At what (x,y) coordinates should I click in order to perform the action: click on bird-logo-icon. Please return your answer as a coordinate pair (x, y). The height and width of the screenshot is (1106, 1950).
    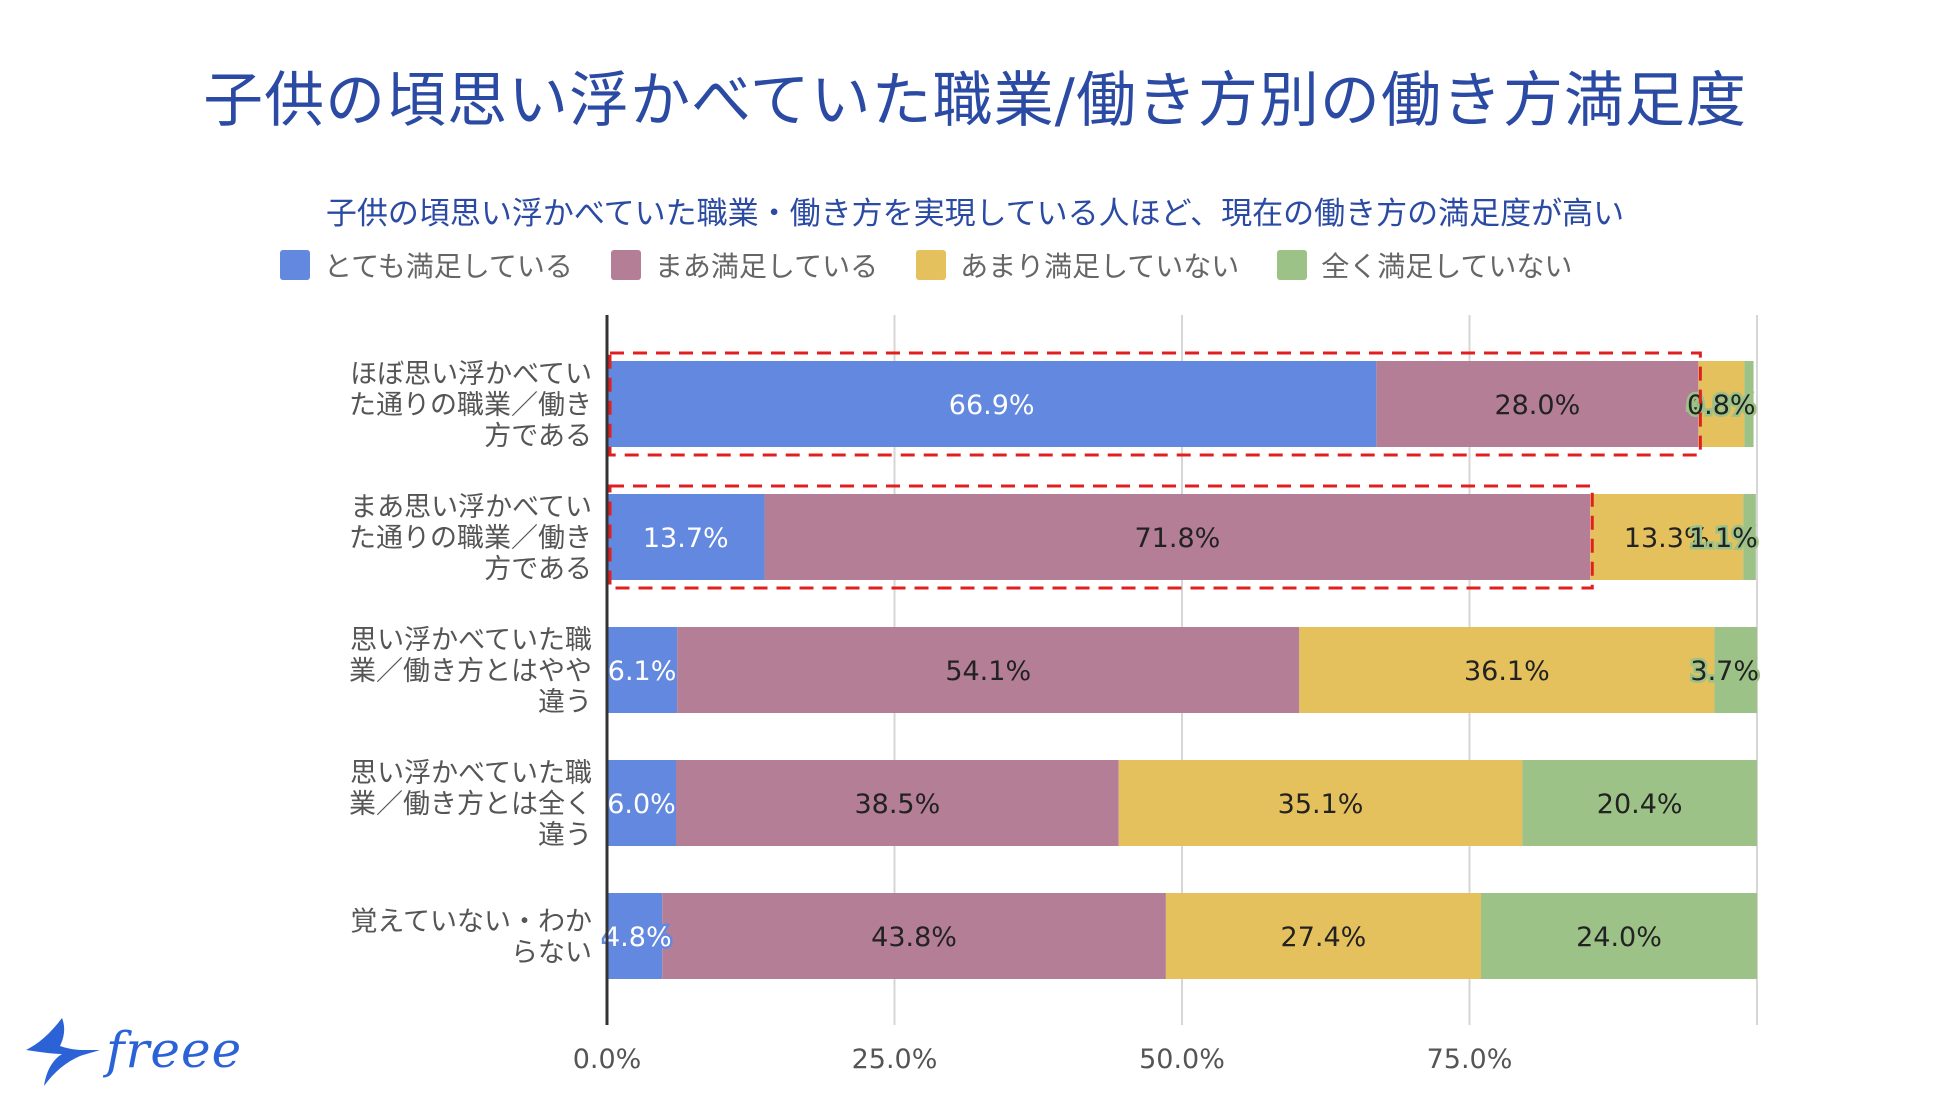
    Looking at the image, I should click on (63, 1052).